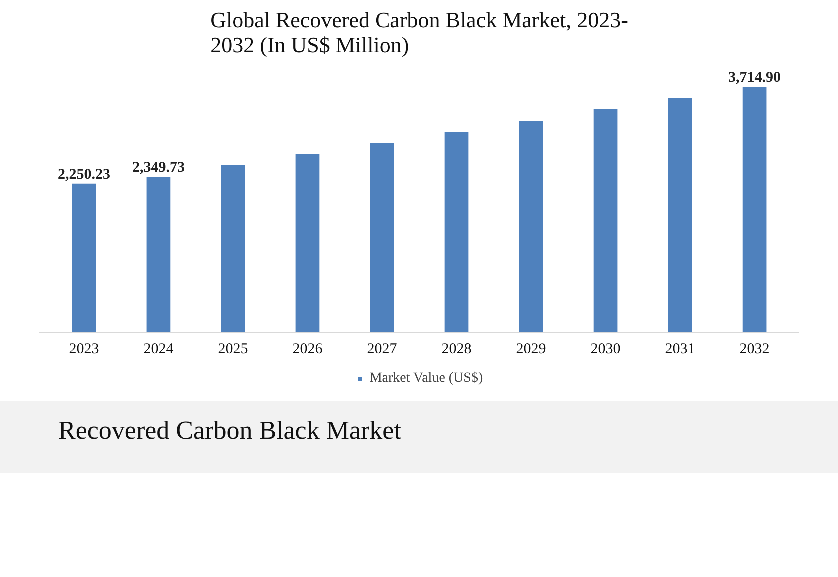 The image size is (838, 577). I want to click on x-tick-label: 2028, so click(457, 350).